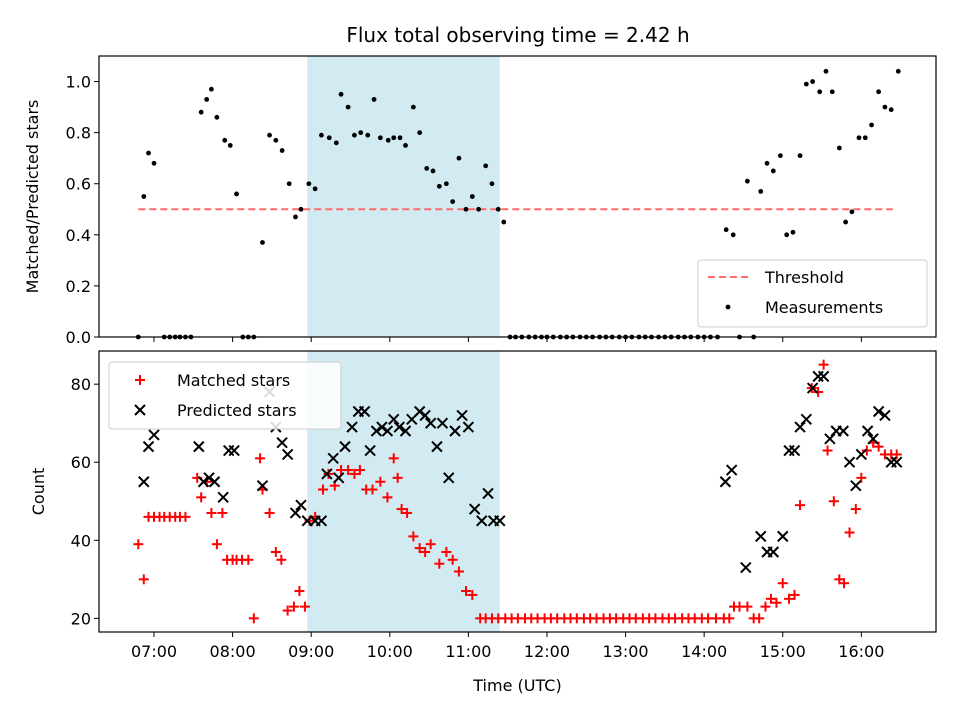 The height and width of the screenshot is (720, 960). I want to click on x-tick-label: 10:00, so click(390, 651).